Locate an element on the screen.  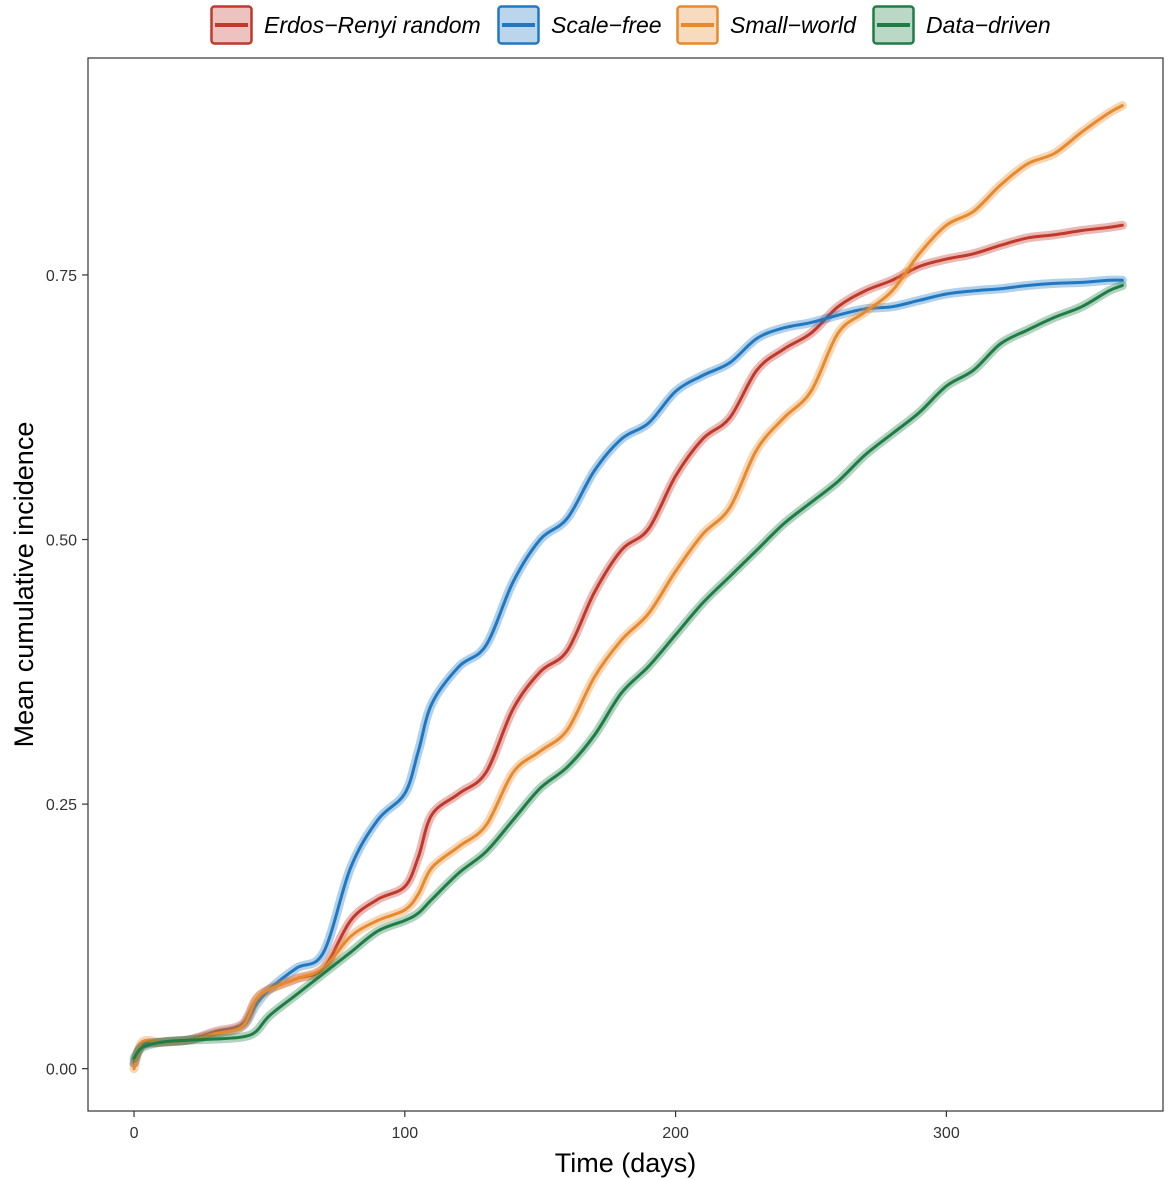
x-tick-label: 200 is located at coordinates (675, 1133).